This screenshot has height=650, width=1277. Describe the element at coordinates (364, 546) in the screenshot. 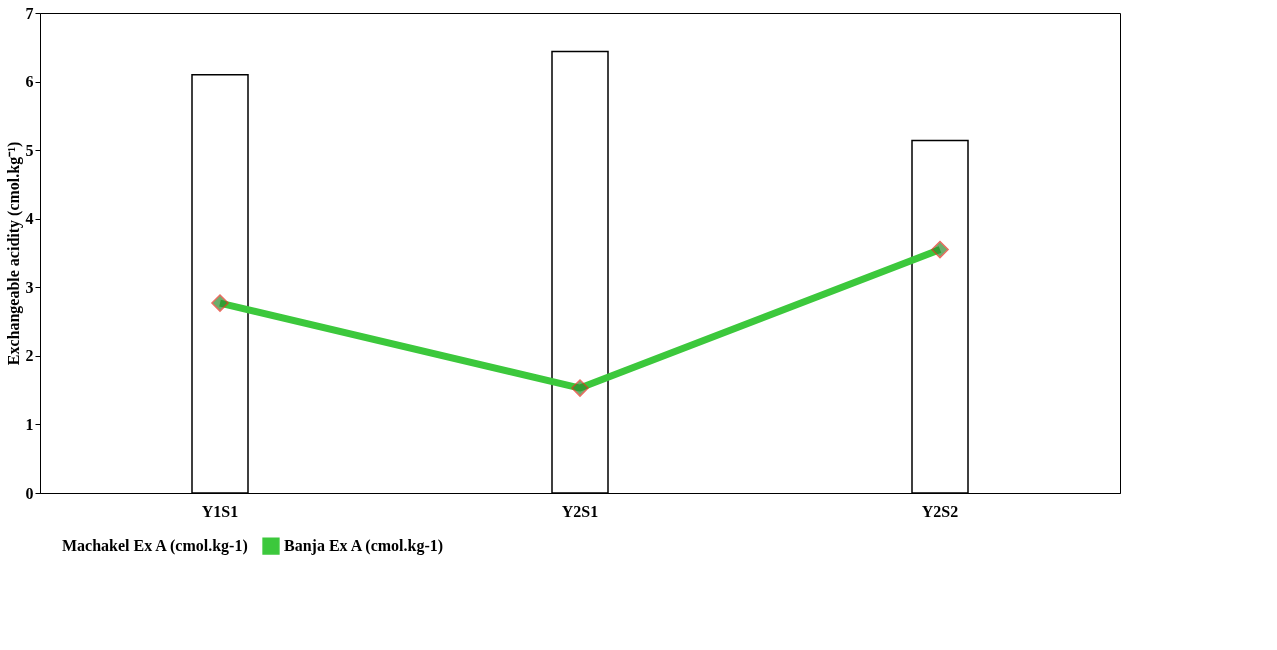

I see `legend-label: Banja Ex A (cmol.kg-1)` at that location.